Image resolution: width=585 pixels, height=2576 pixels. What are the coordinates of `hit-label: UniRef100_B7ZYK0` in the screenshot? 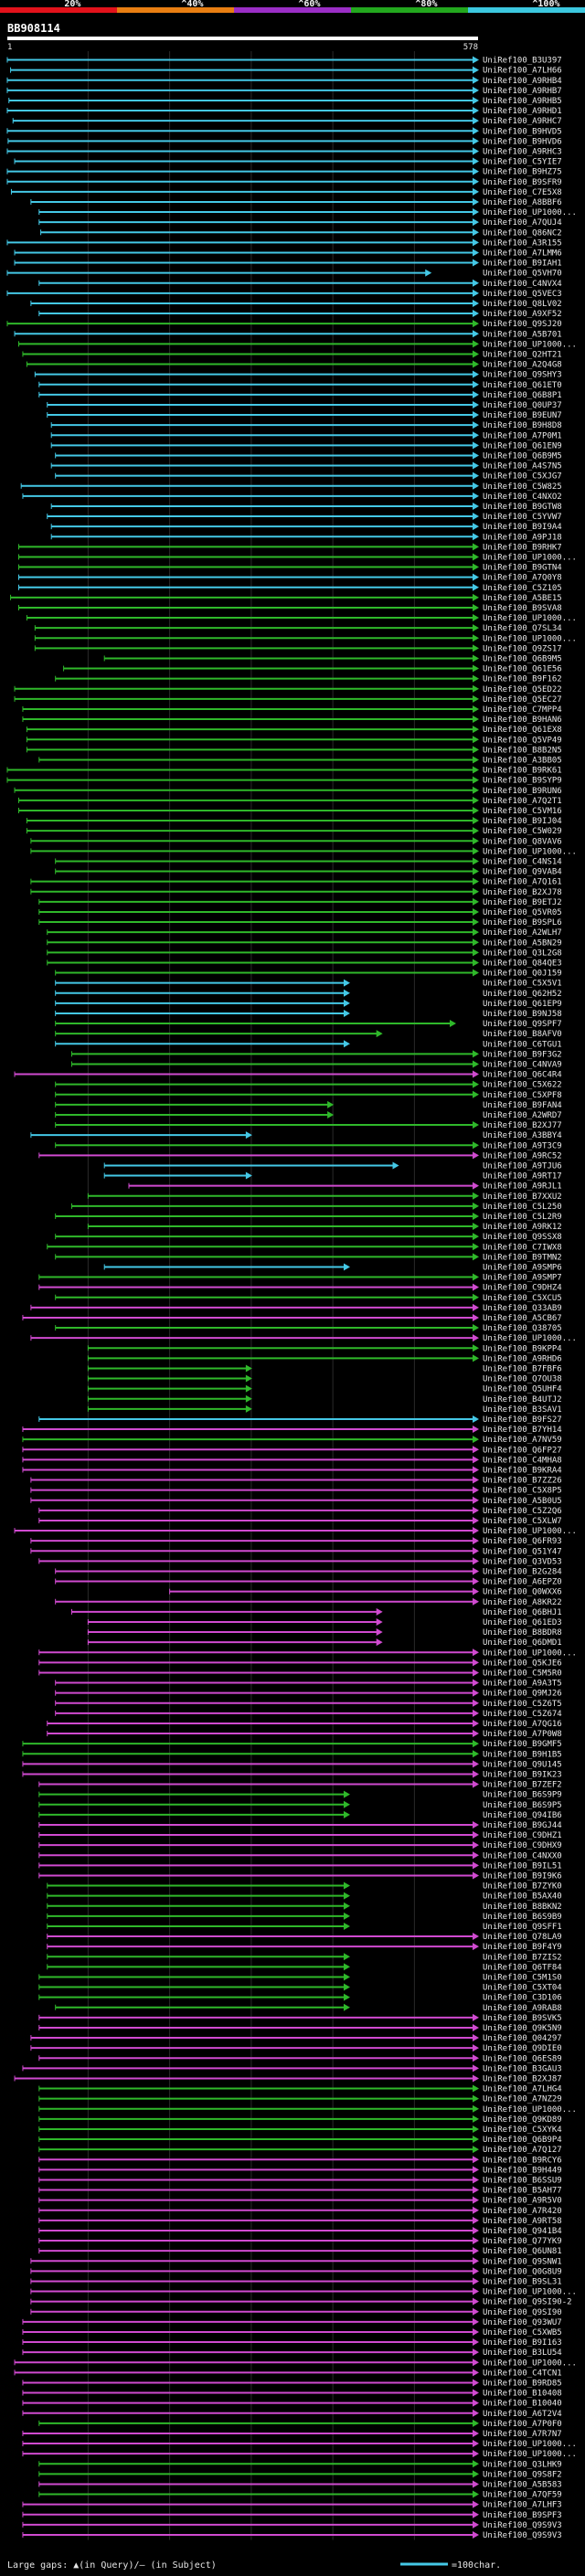 It's located at (522, 1887).